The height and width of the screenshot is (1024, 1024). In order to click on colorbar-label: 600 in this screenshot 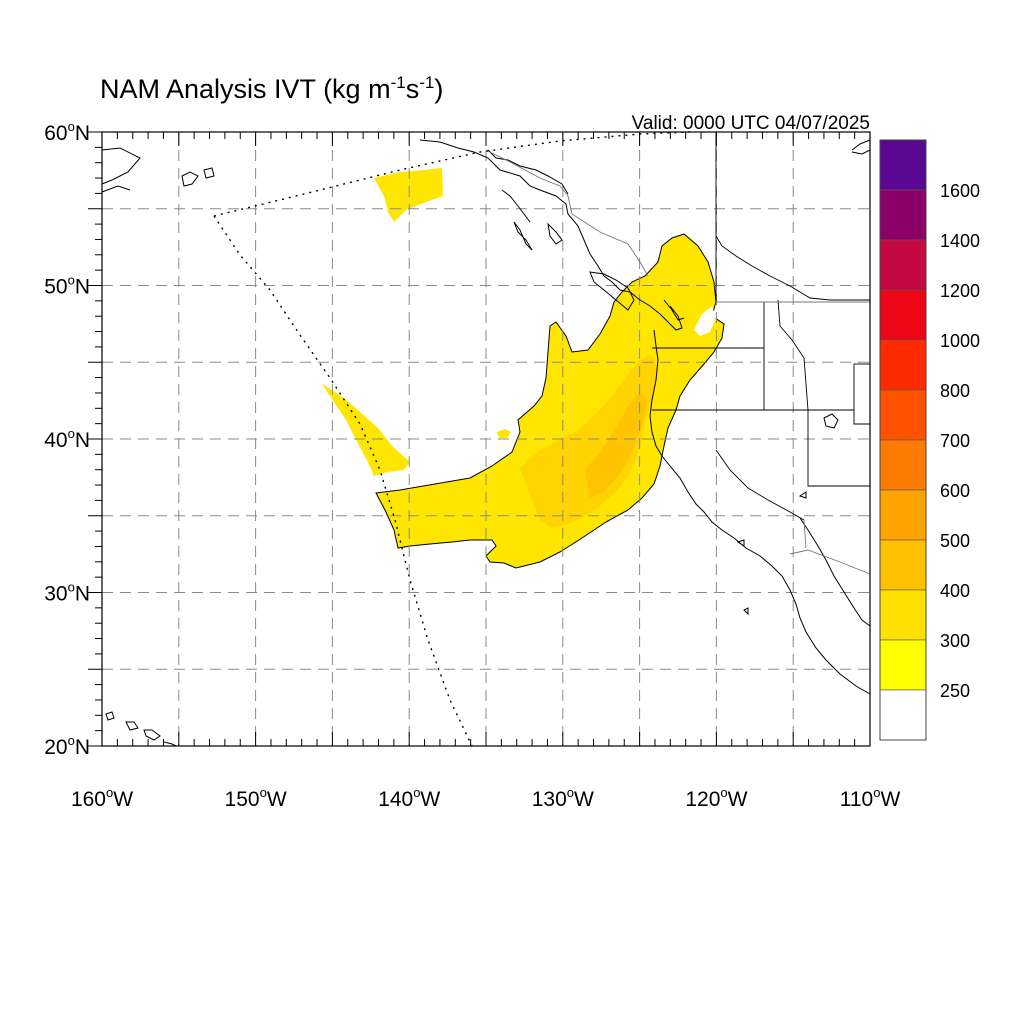, I will do `click(955, 491)`.